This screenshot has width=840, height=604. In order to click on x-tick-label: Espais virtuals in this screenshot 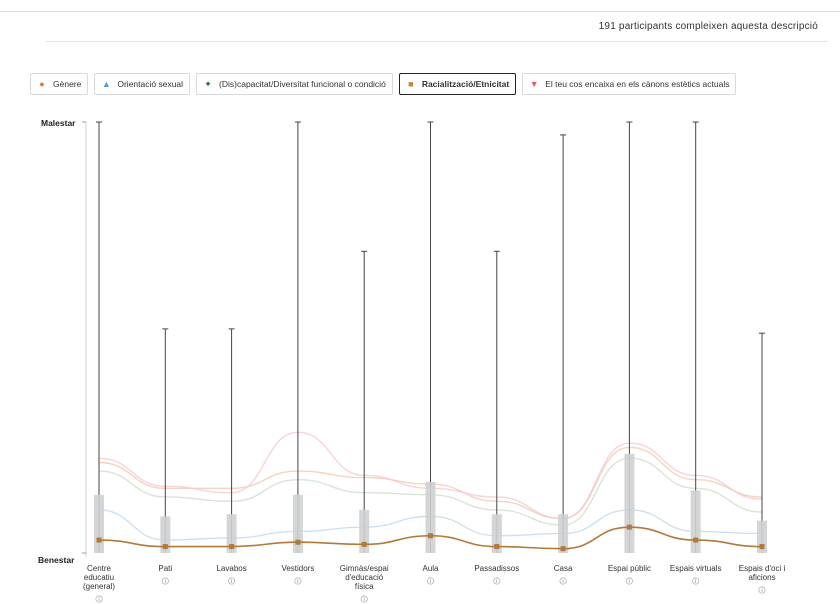, I will do `click(696, 568)`.